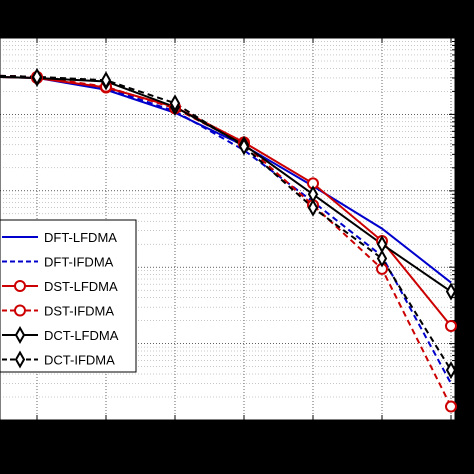 This screenshot has height=474, width=474. I want to click on legend-label: DST-IFDMA, so click(79, 311).